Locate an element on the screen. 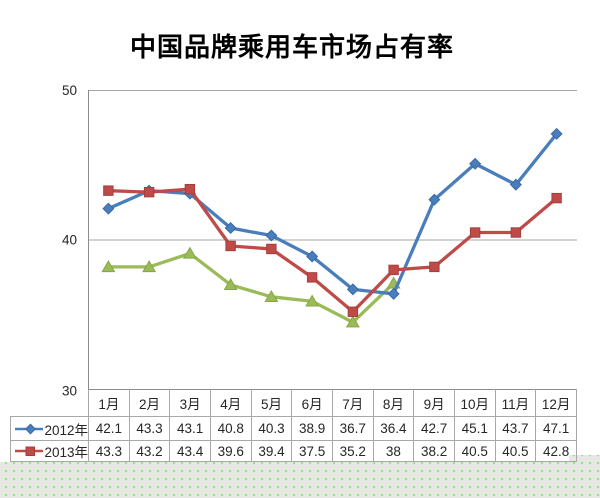  value-cell-2013年-12月: 42.8 is located at coordinates (556, 451).